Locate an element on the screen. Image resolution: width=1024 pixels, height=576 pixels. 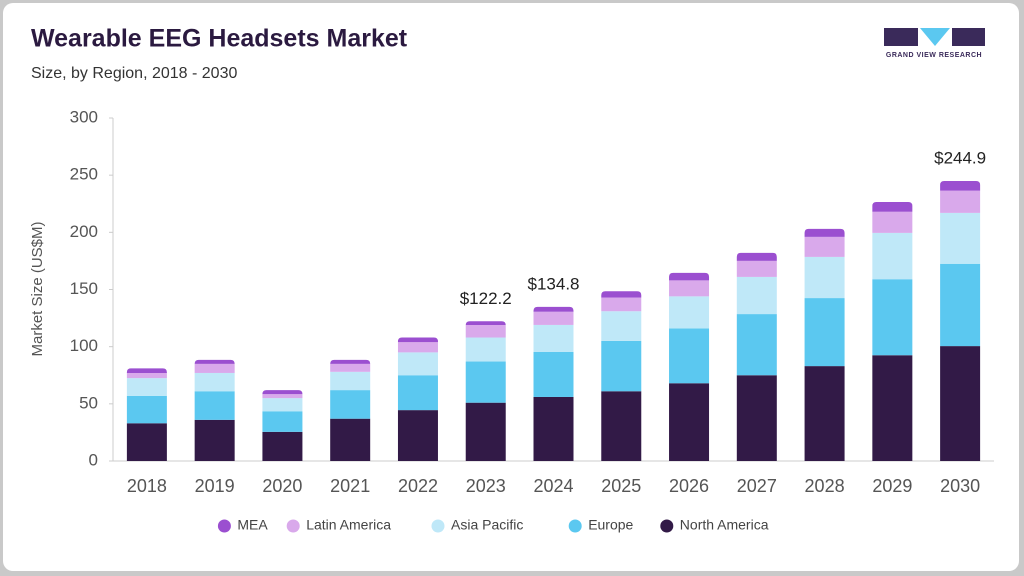
x-tick-label: 2023 is located at coordinates (486, 486).